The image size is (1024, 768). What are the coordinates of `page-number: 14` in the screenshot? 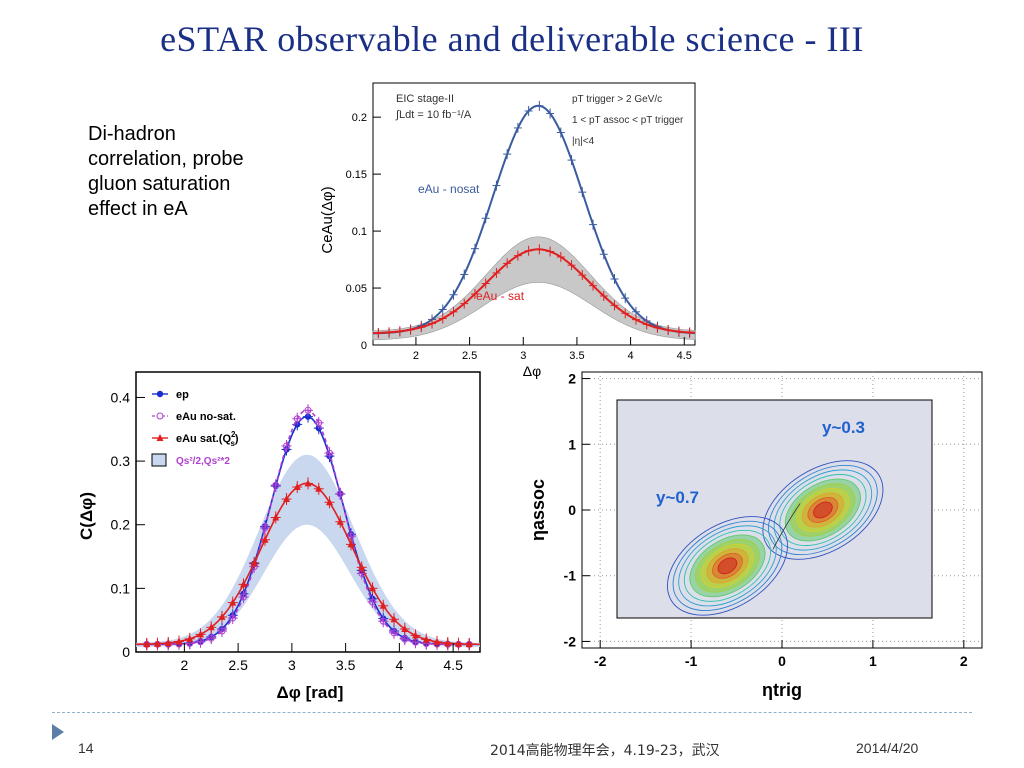 It's located at (86, 748).